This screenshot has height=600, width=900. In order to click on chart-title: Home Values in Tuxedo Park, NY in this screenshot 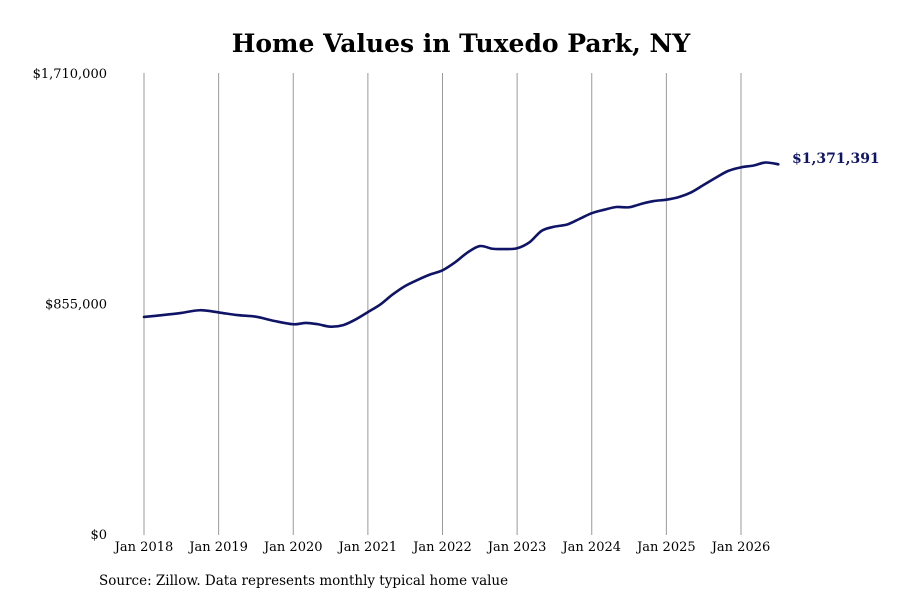, I will do `click(462, 43)`.